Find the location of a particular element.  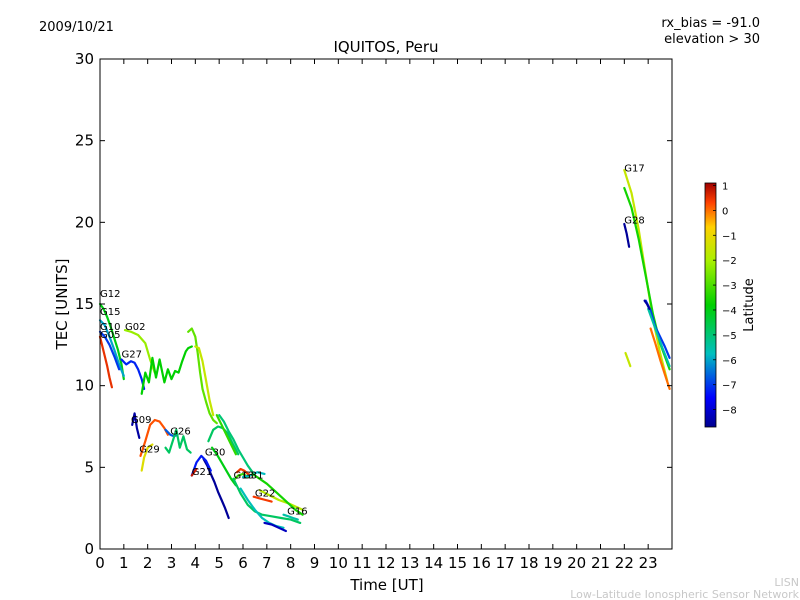

colorbar-tick-label: 0 is located at coordinates (725, 211).